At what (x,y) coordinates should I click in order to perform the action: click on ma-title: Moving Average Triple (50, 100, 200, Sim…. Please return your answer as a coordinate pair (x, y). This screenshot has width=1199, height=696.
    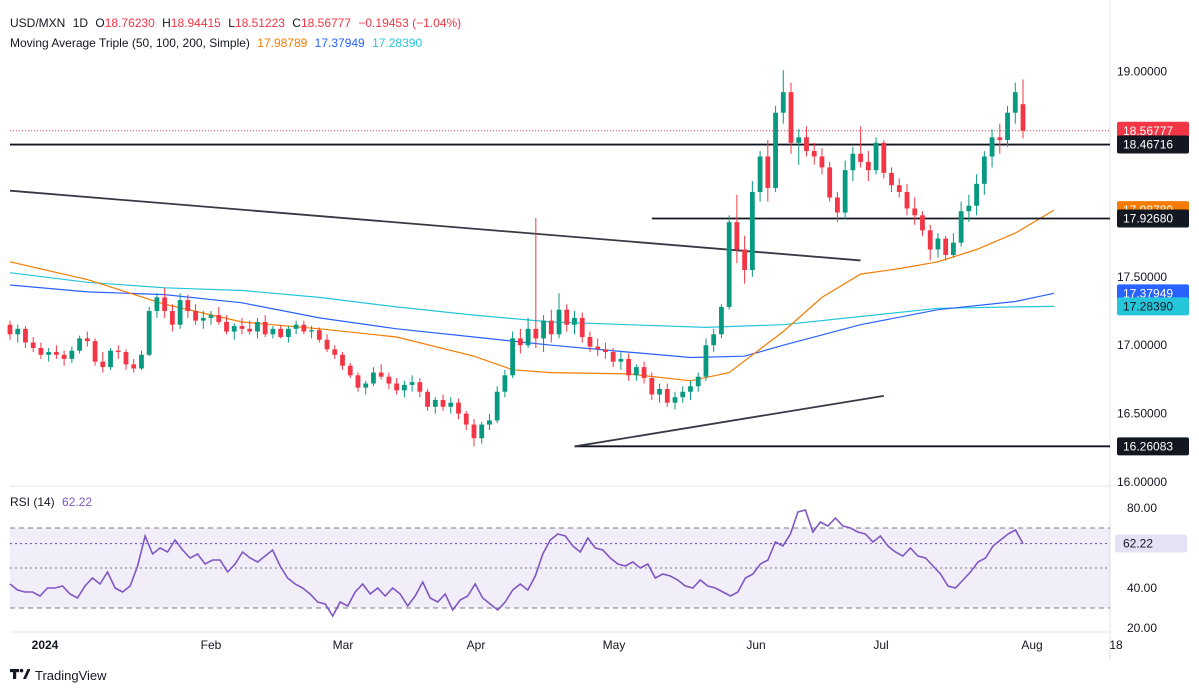
    Looking at the image, I should click on (130, 43).